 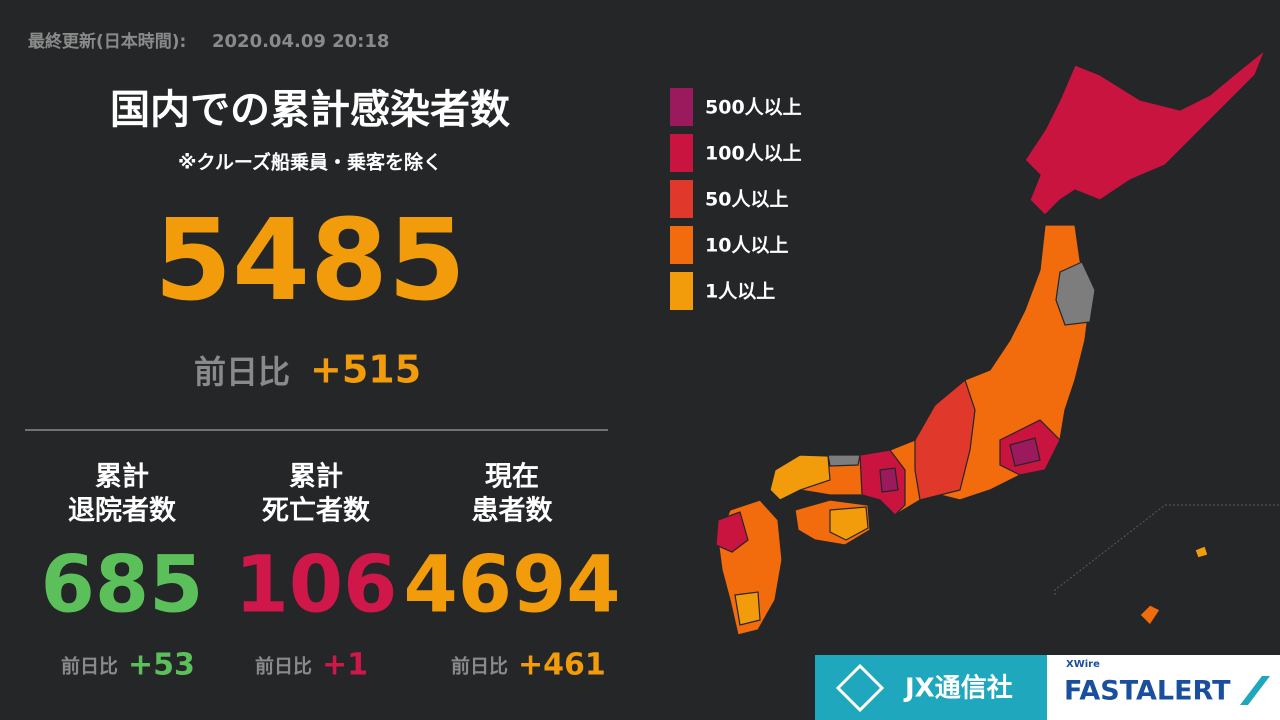 What do you see at coordinates (849, 523) in the screenshot?
I see `kochi` at bounding box center [849, 523].